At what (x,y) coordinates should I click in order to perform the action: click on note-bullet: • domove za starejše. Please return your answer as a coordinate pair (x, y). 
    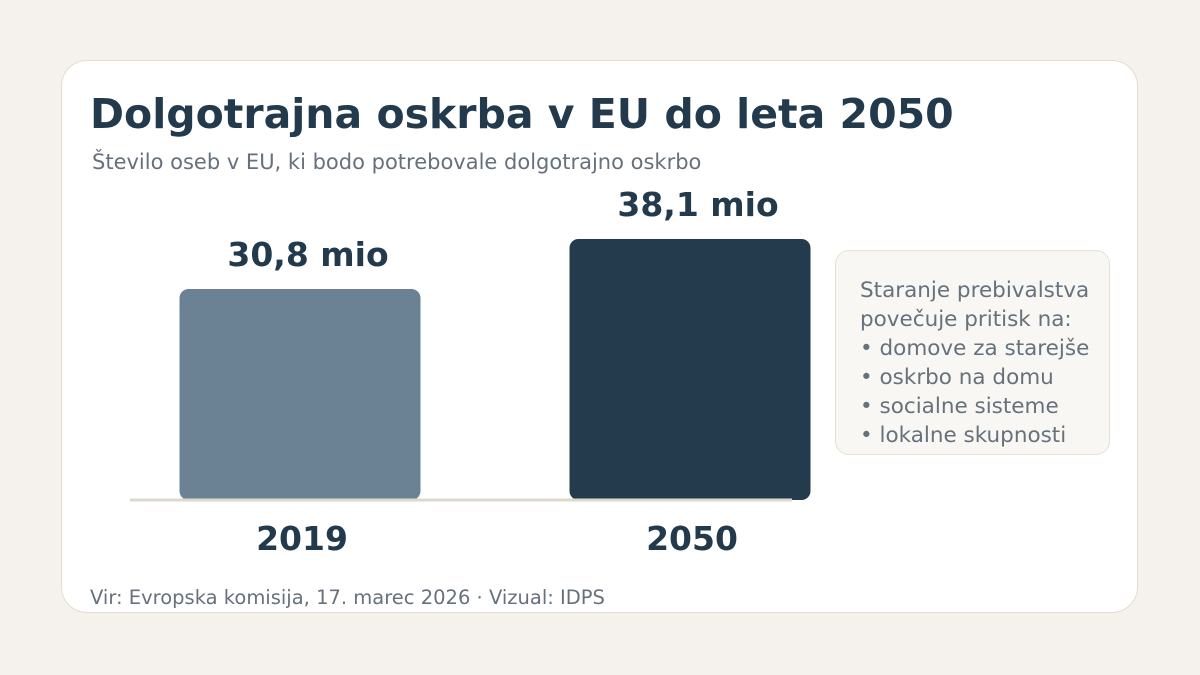
    Looking at the image, I should click on (975, 348).